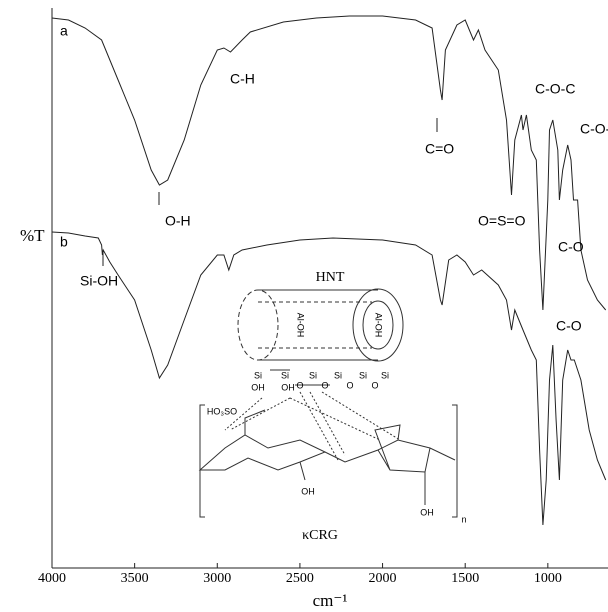 The height and width of the screenshot is (612, 608). Describe the element at coordinates (52, 578) in the screenshot. I see `x-tick-label: 4000` at that location.